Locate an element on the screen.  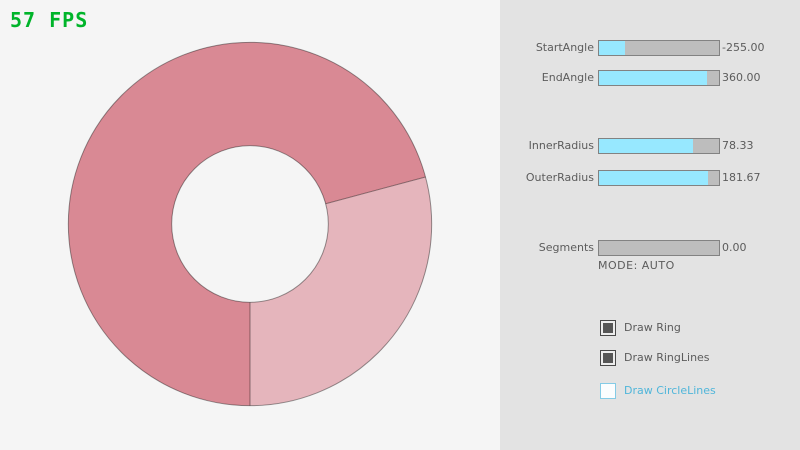
checkbox-row: Draw Ring is located at coordinates (650, 328).